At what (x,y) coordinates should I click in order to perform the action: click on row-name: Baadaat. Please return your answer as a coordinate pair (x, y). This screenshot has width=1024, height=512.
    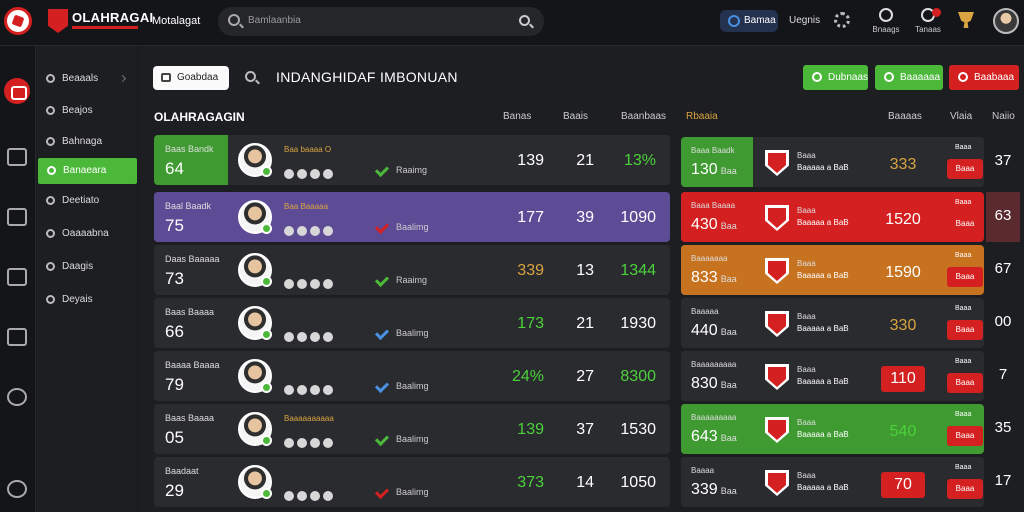
    Looking at the image, I should click on (182, 471).